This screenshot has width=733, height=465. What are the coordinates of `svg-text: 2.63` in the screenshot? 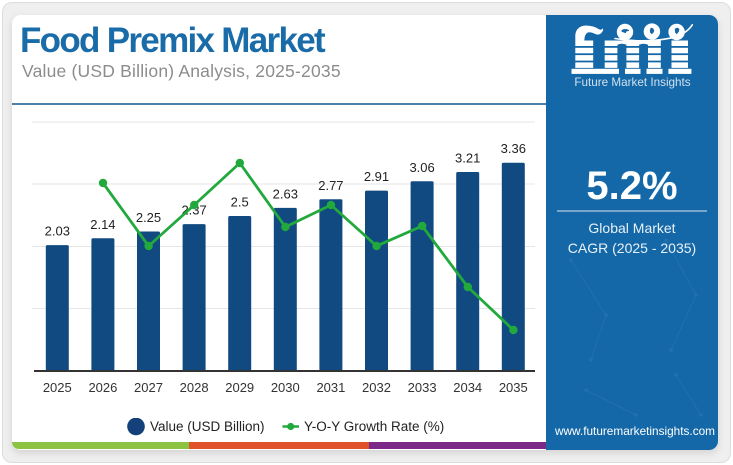 It's located at (285, 193).